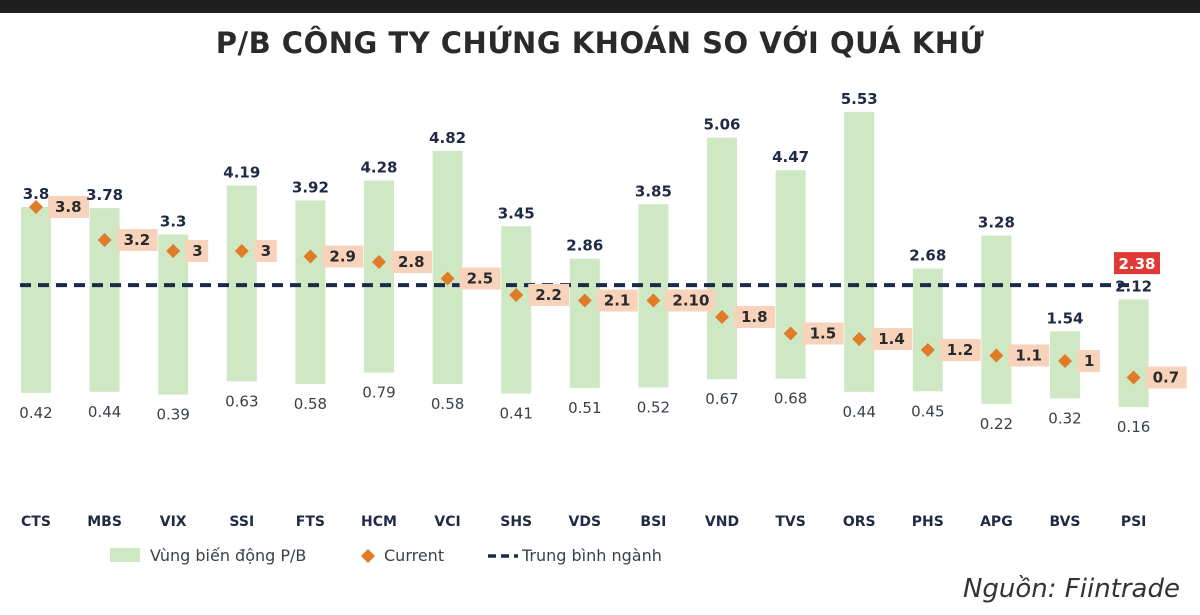 This screenshot has height=615, width=1200. I want to click on category-label-psi: PSI, so click(1134, 522).